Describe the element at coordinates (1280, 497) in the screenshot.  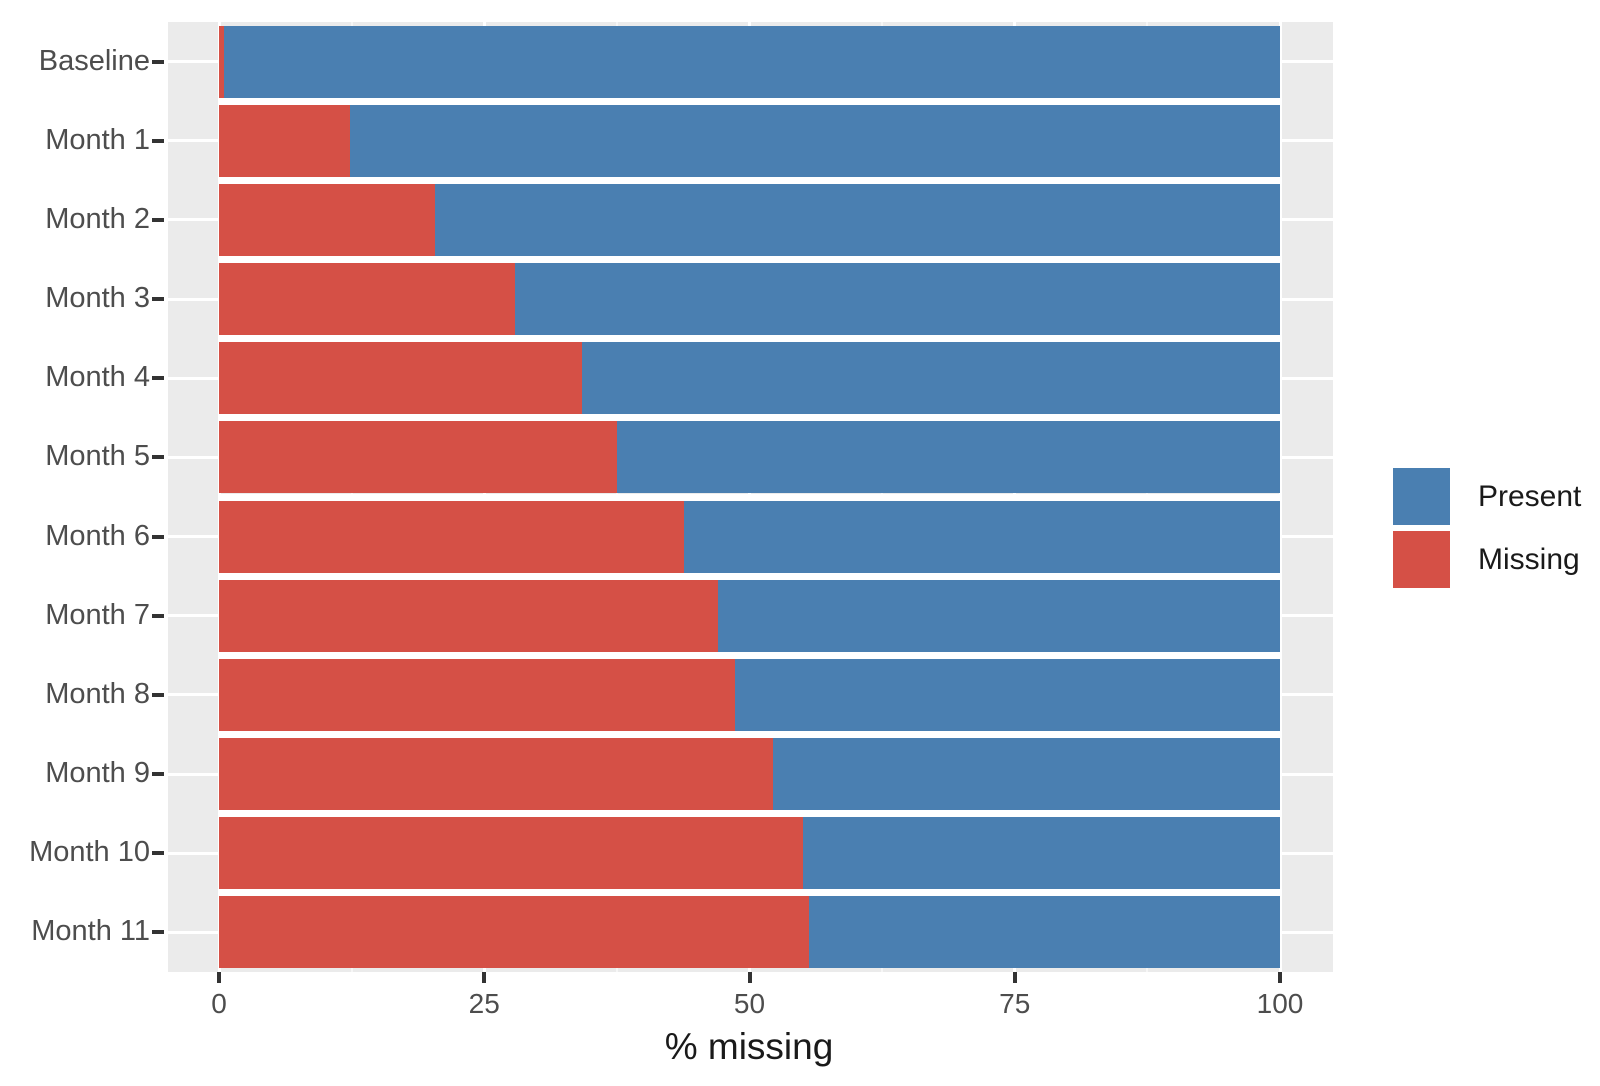
I see `gridline-major-vertical` at that location.